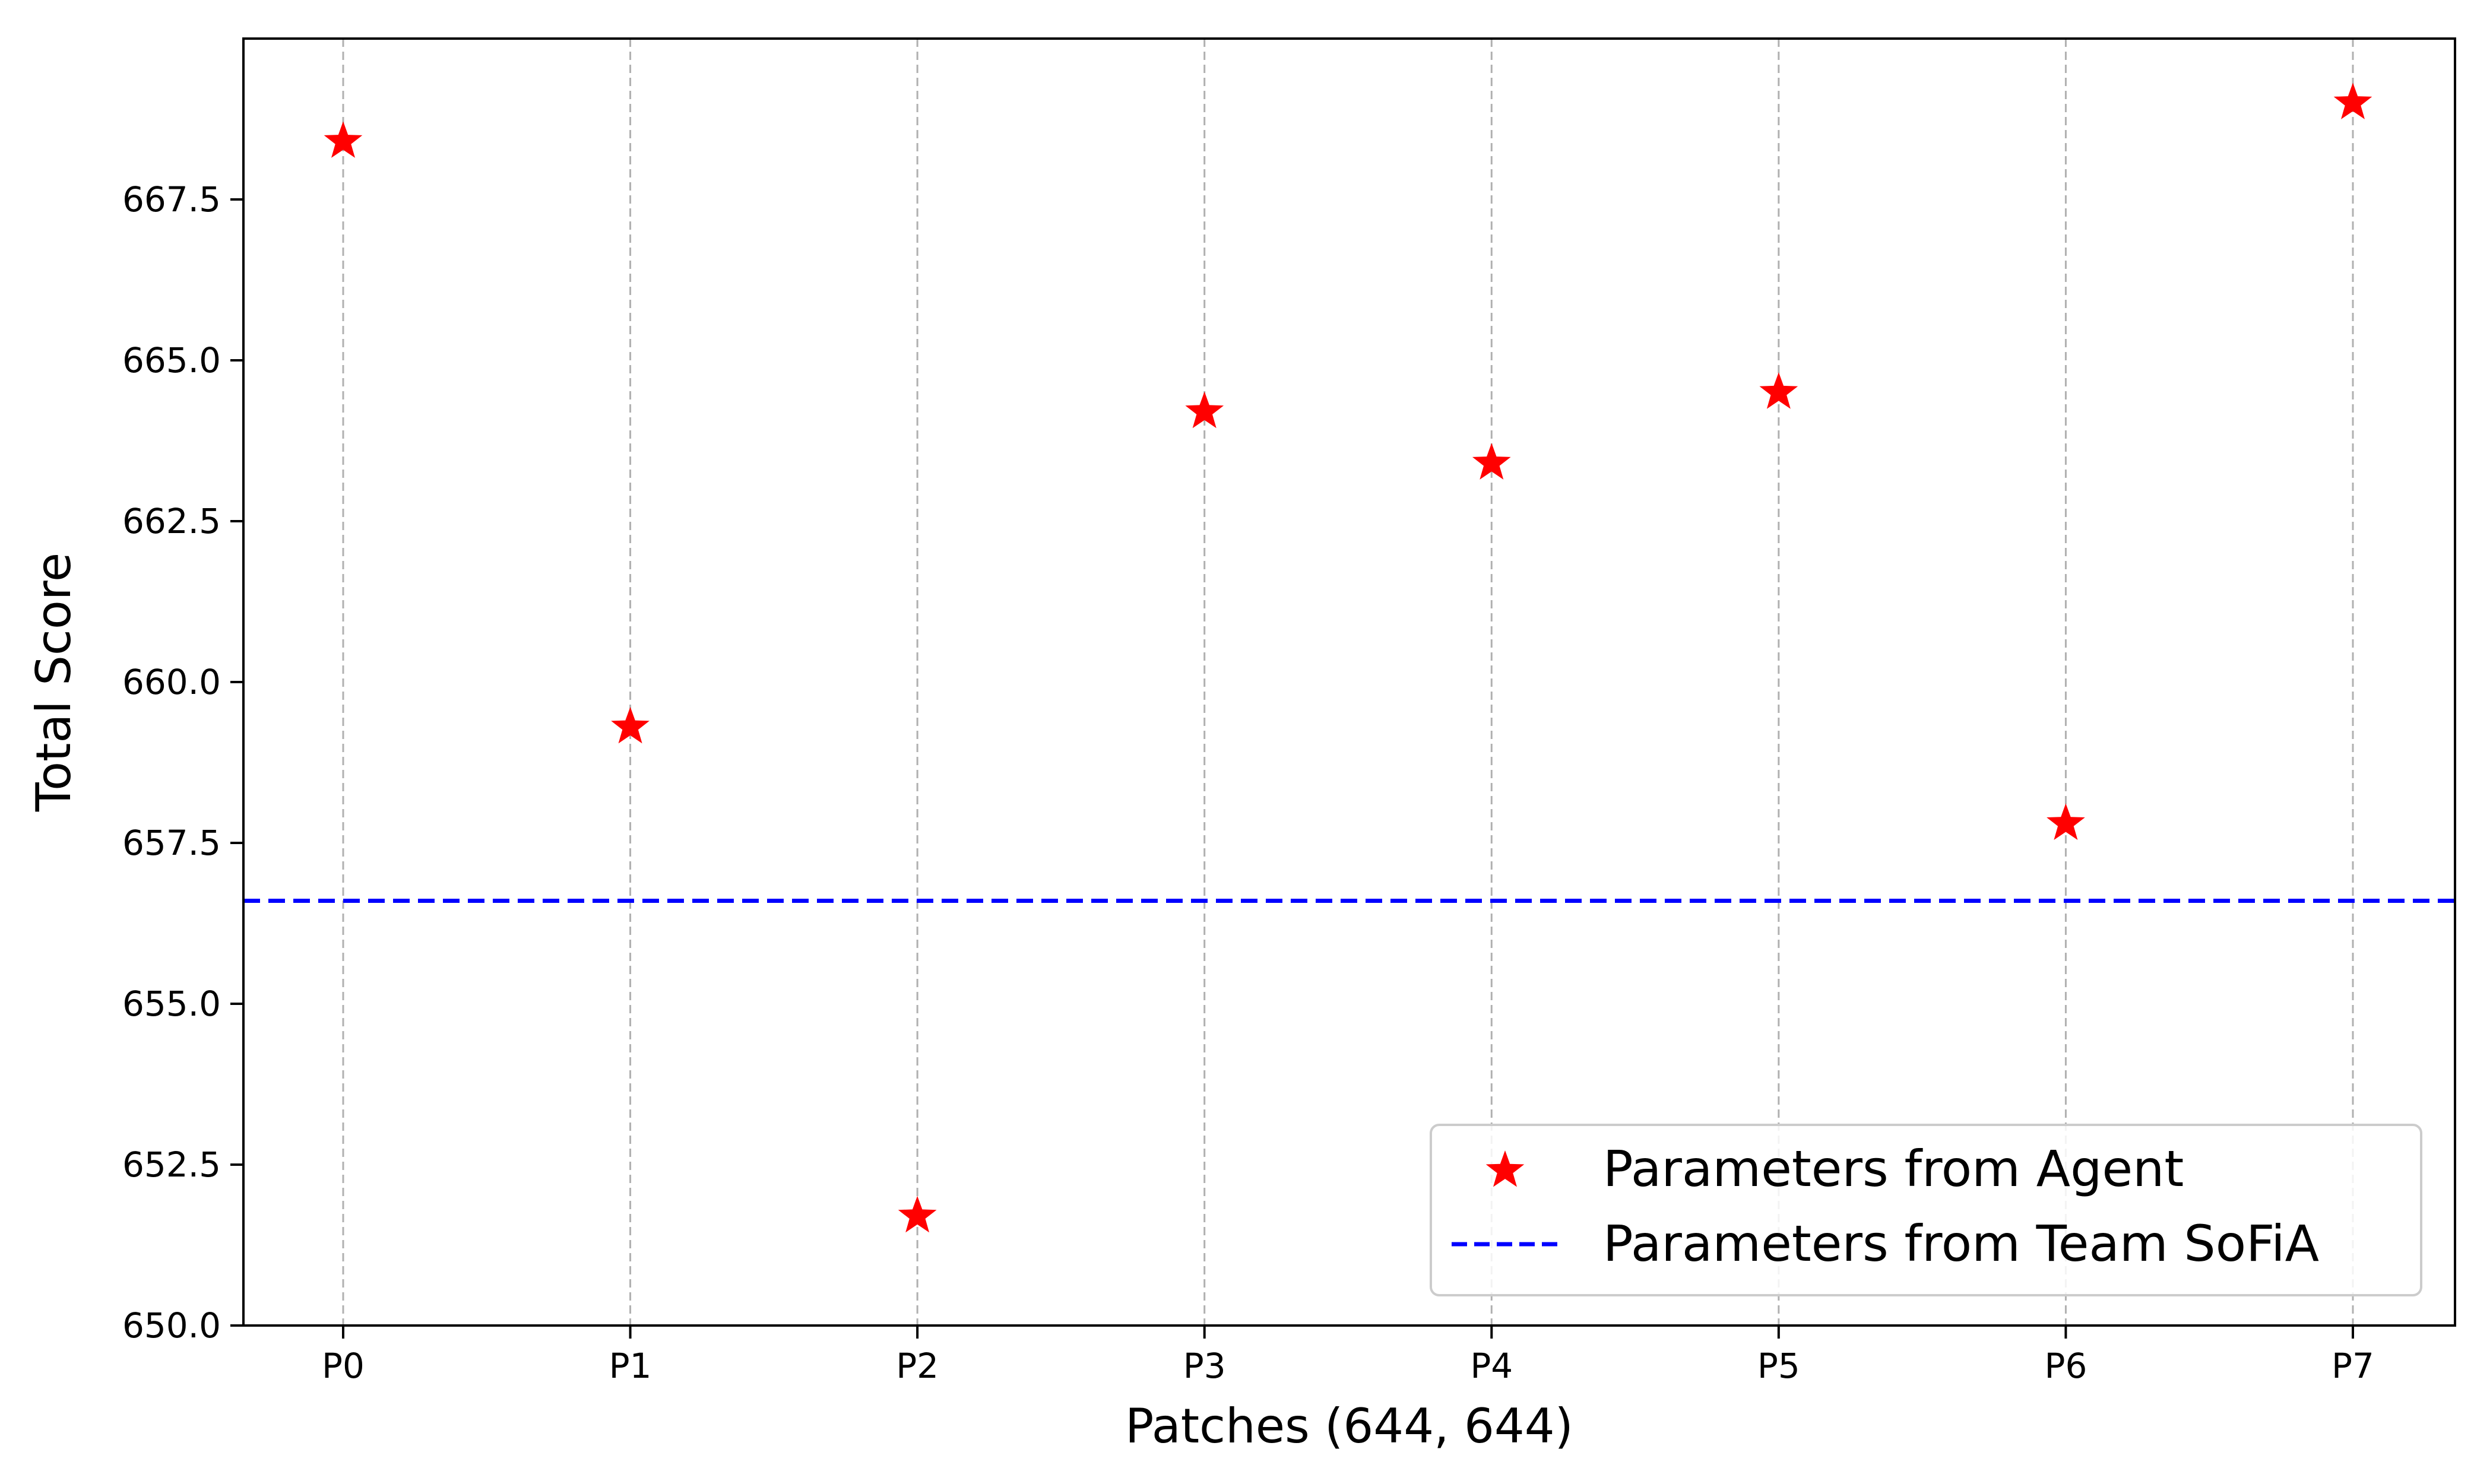 The width and height of the screenshot is (2474, 1484). I want to click on data-point-P7, so click(2352, 101).